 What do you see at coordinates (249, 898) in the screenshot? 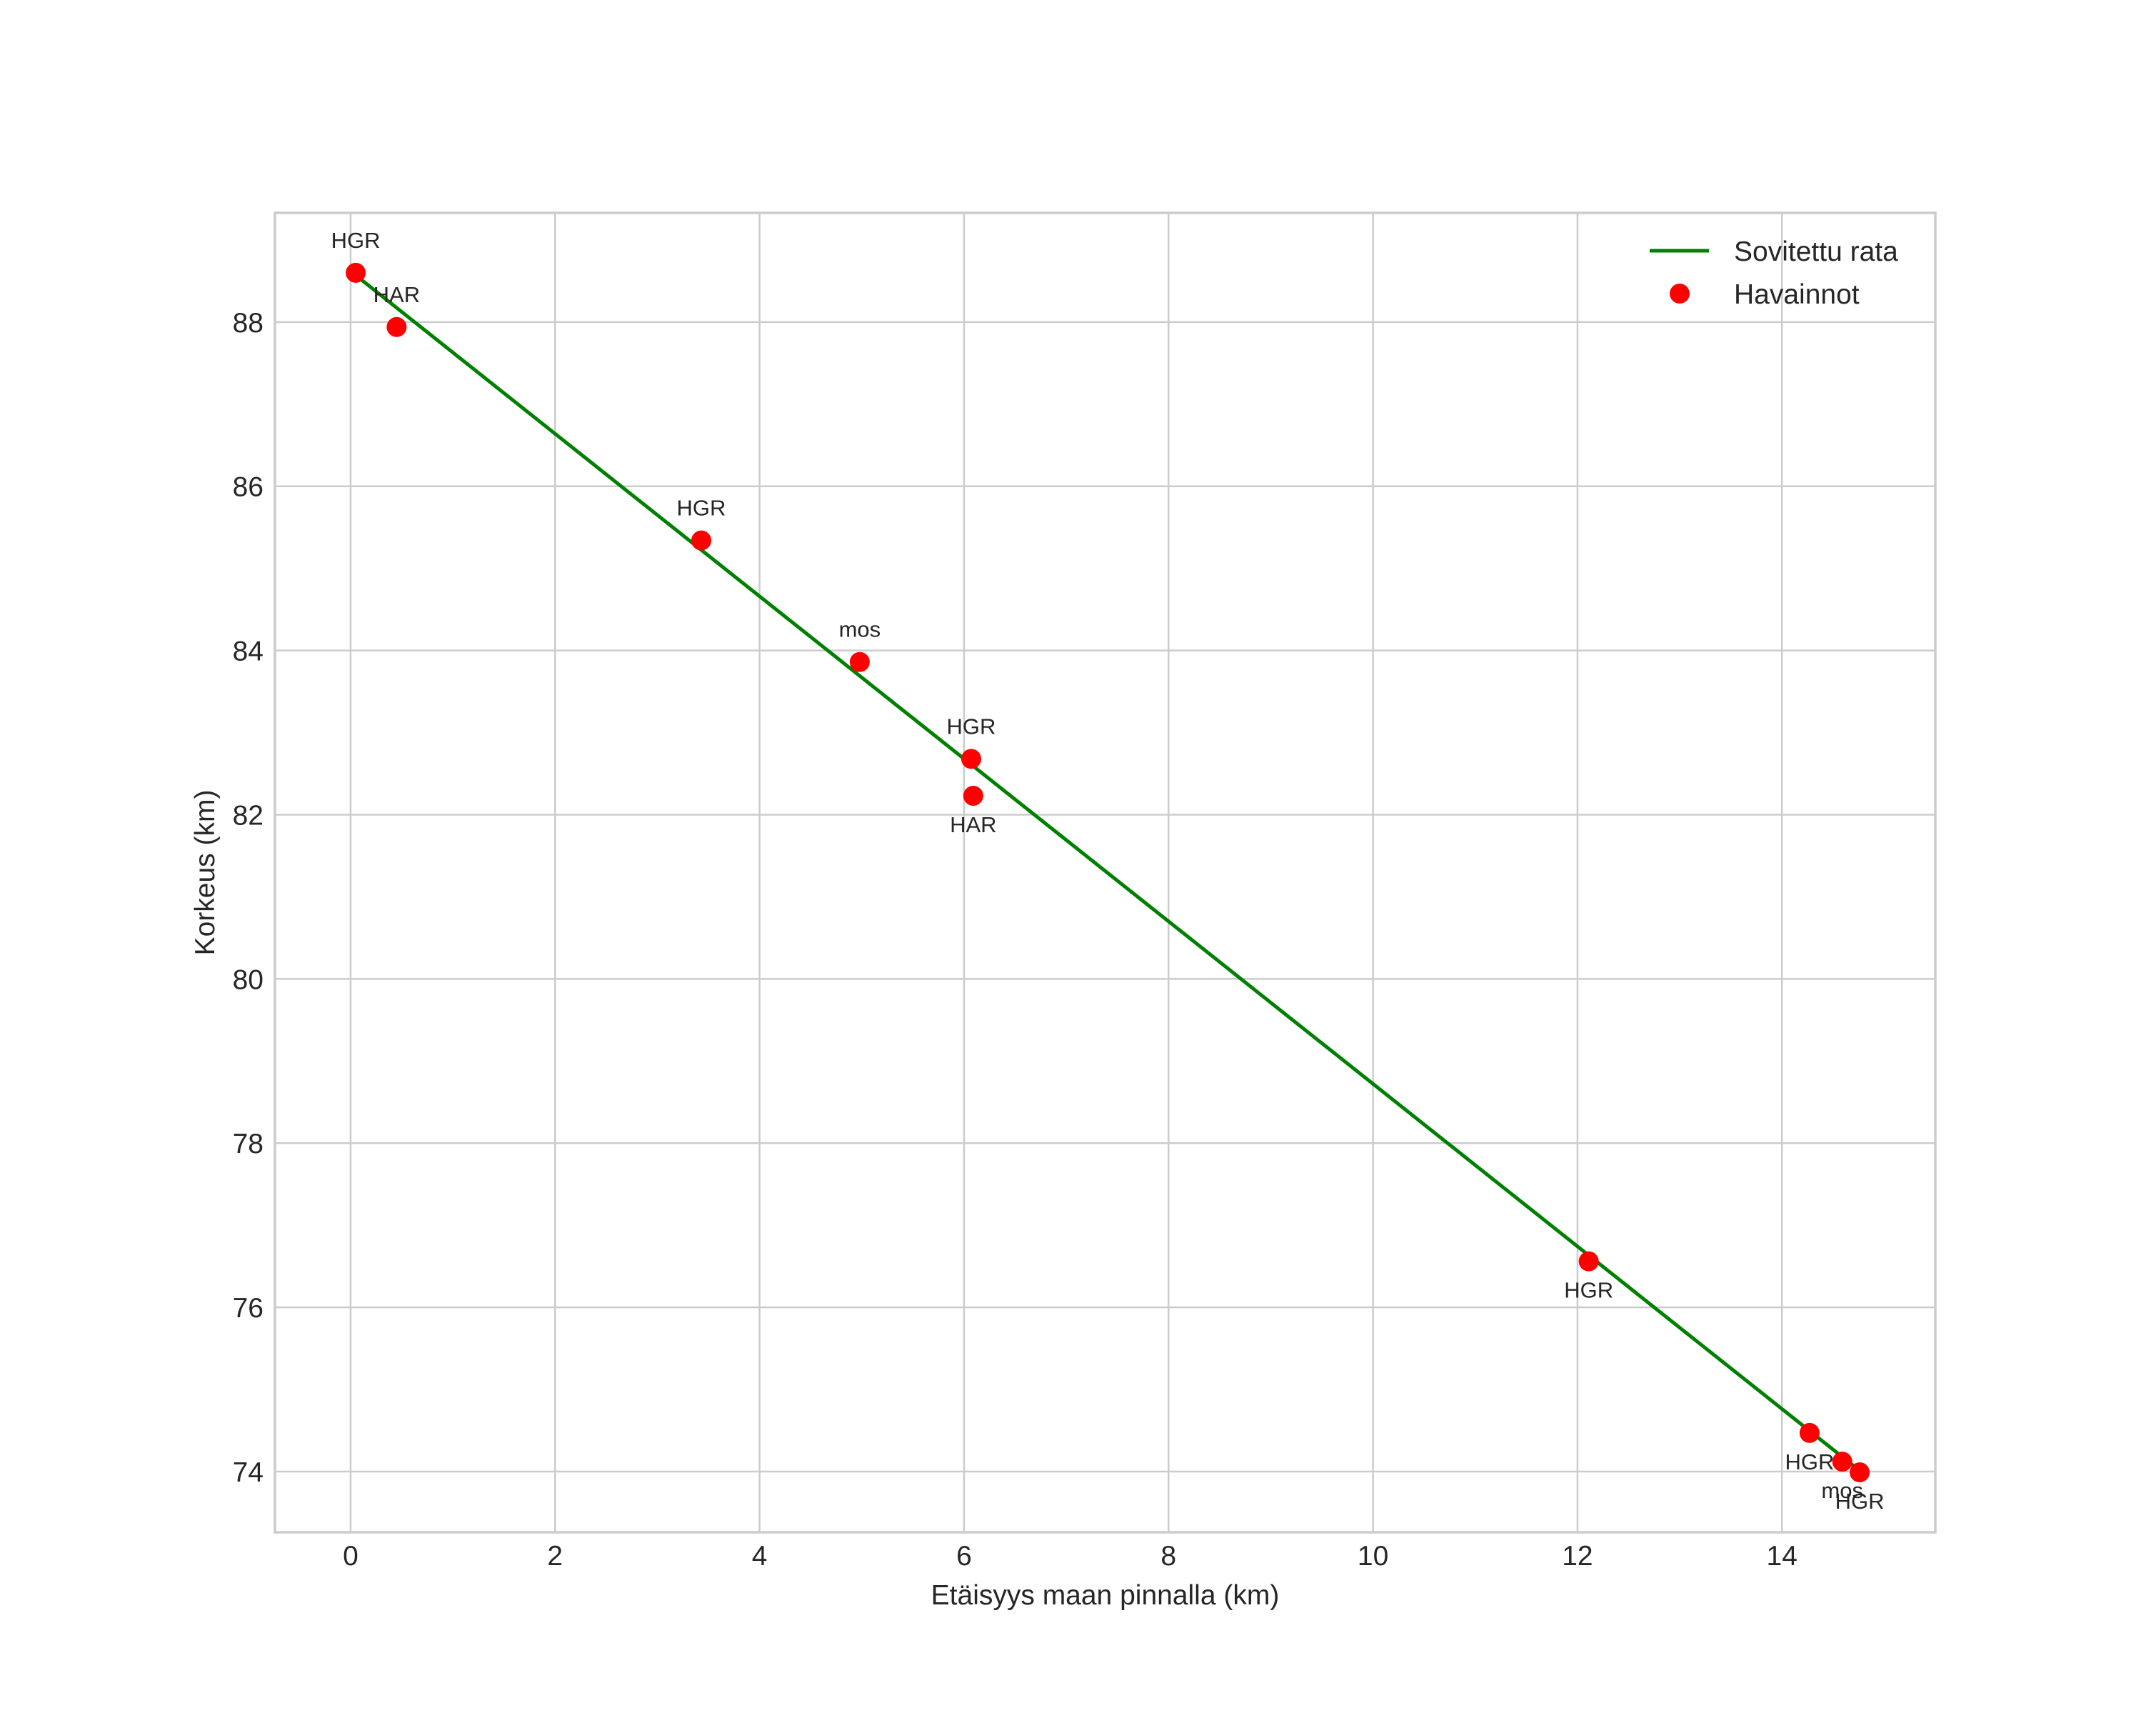
I see `y-axis-ticks: 74 76 78 80 82 84 86 88` at bounding box center [249, 898].